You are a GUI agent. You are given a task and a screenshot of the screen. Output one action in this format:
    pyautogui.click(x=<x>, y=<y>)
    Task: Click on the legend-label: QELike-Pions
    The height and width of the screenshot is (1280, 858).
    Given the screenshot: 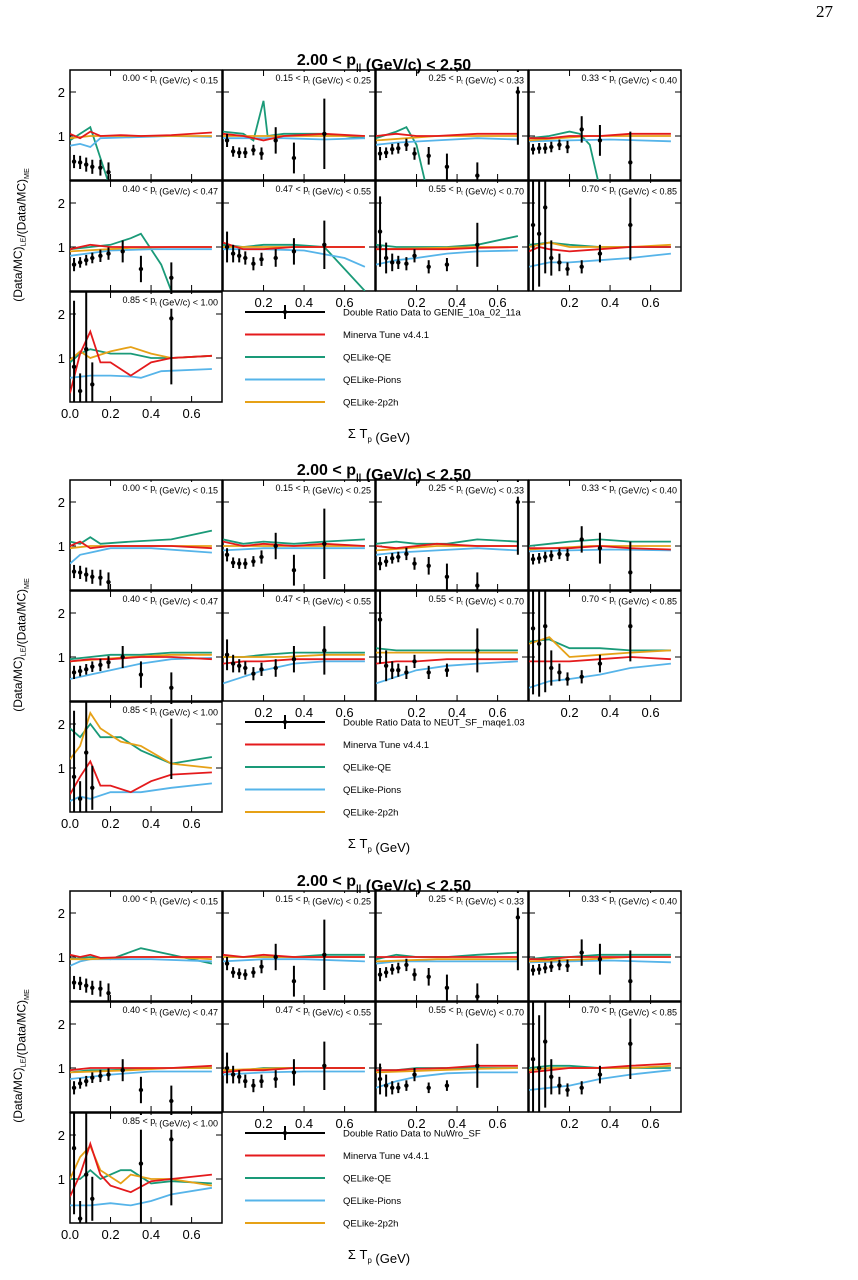 What is the action you would take?
    pyautogui.click(x=372, y=1201)
    